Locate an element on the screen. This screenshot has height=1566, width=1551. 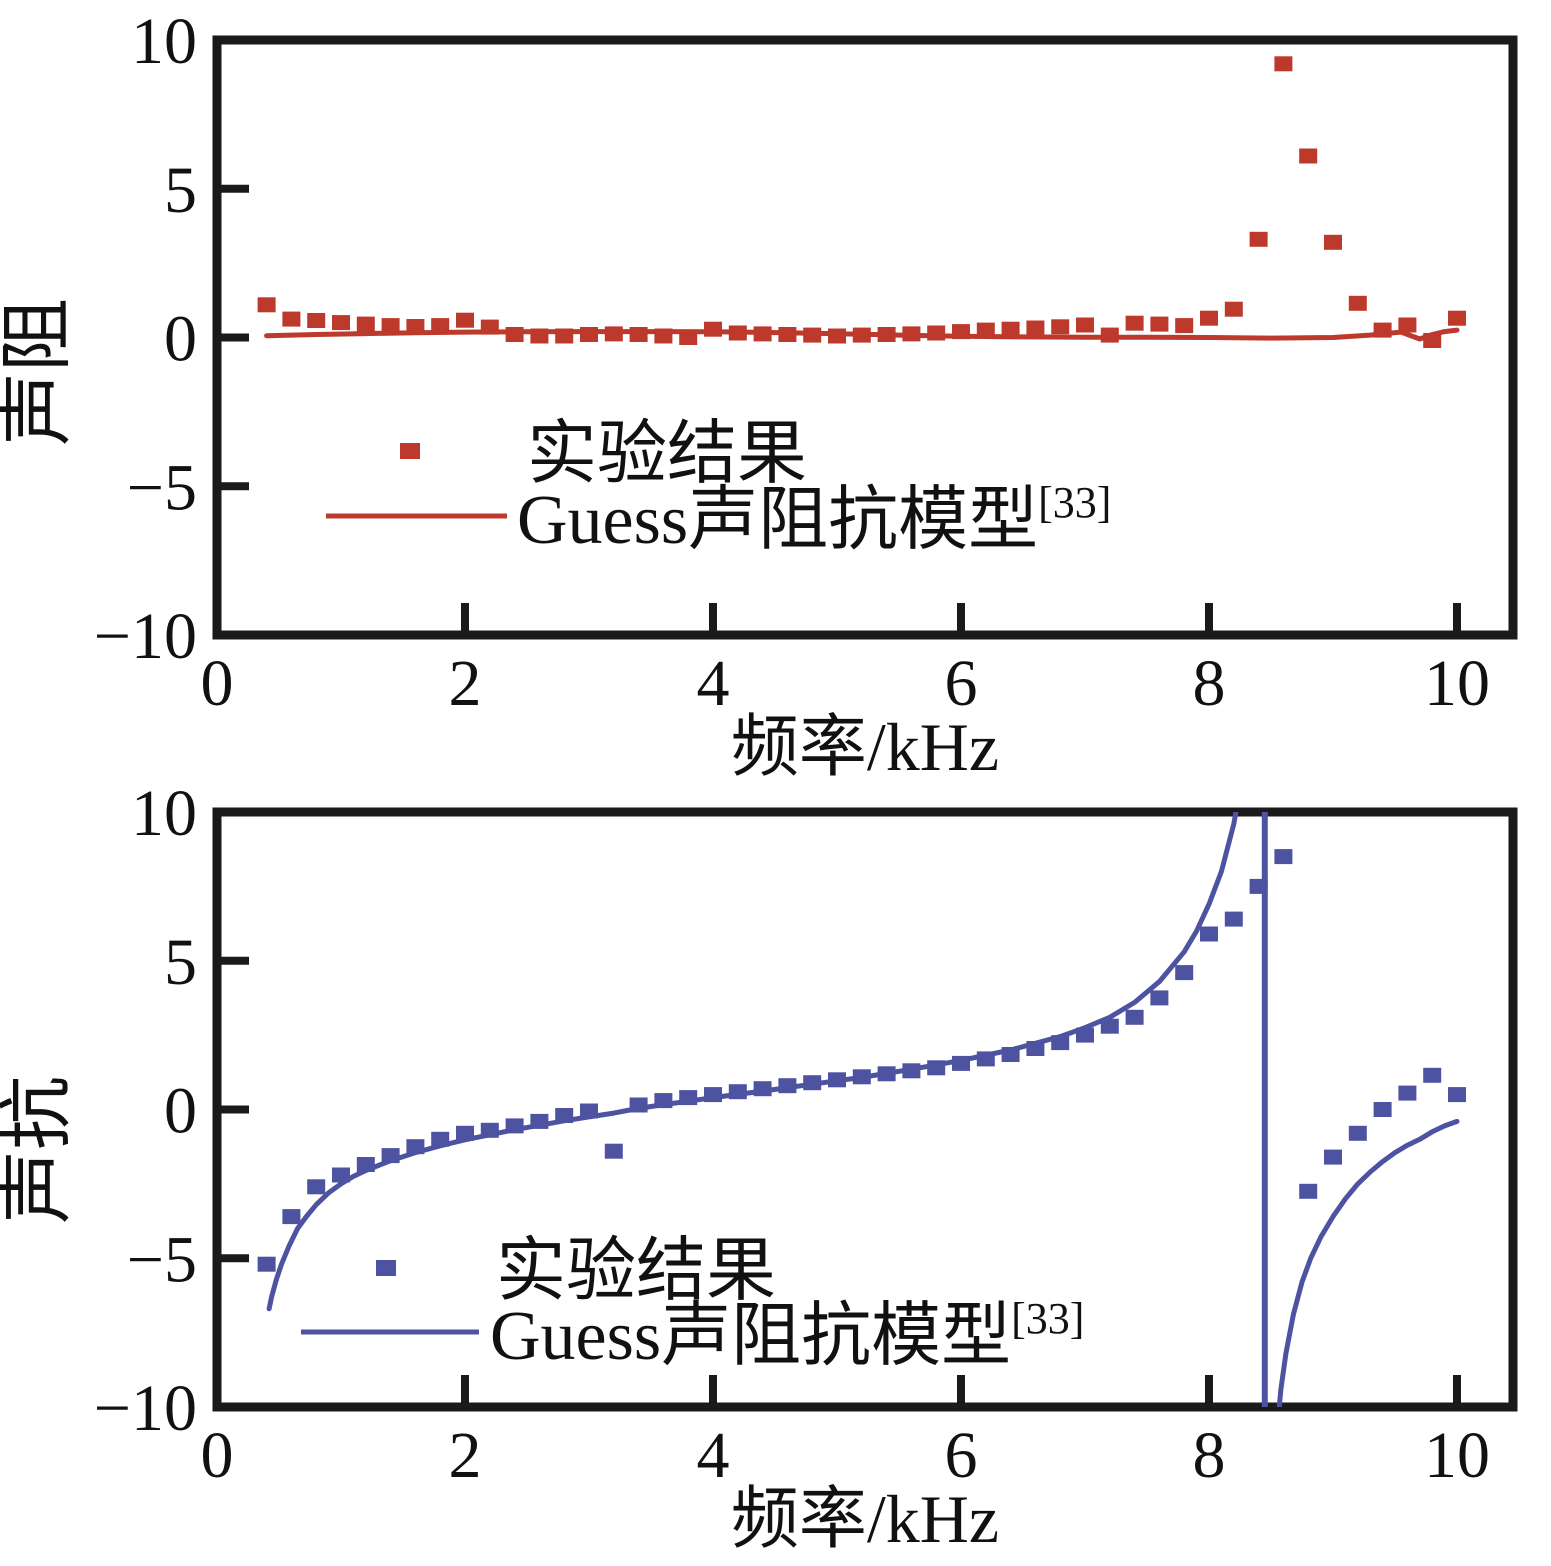
plot-area is located at coordinates (861, 202).